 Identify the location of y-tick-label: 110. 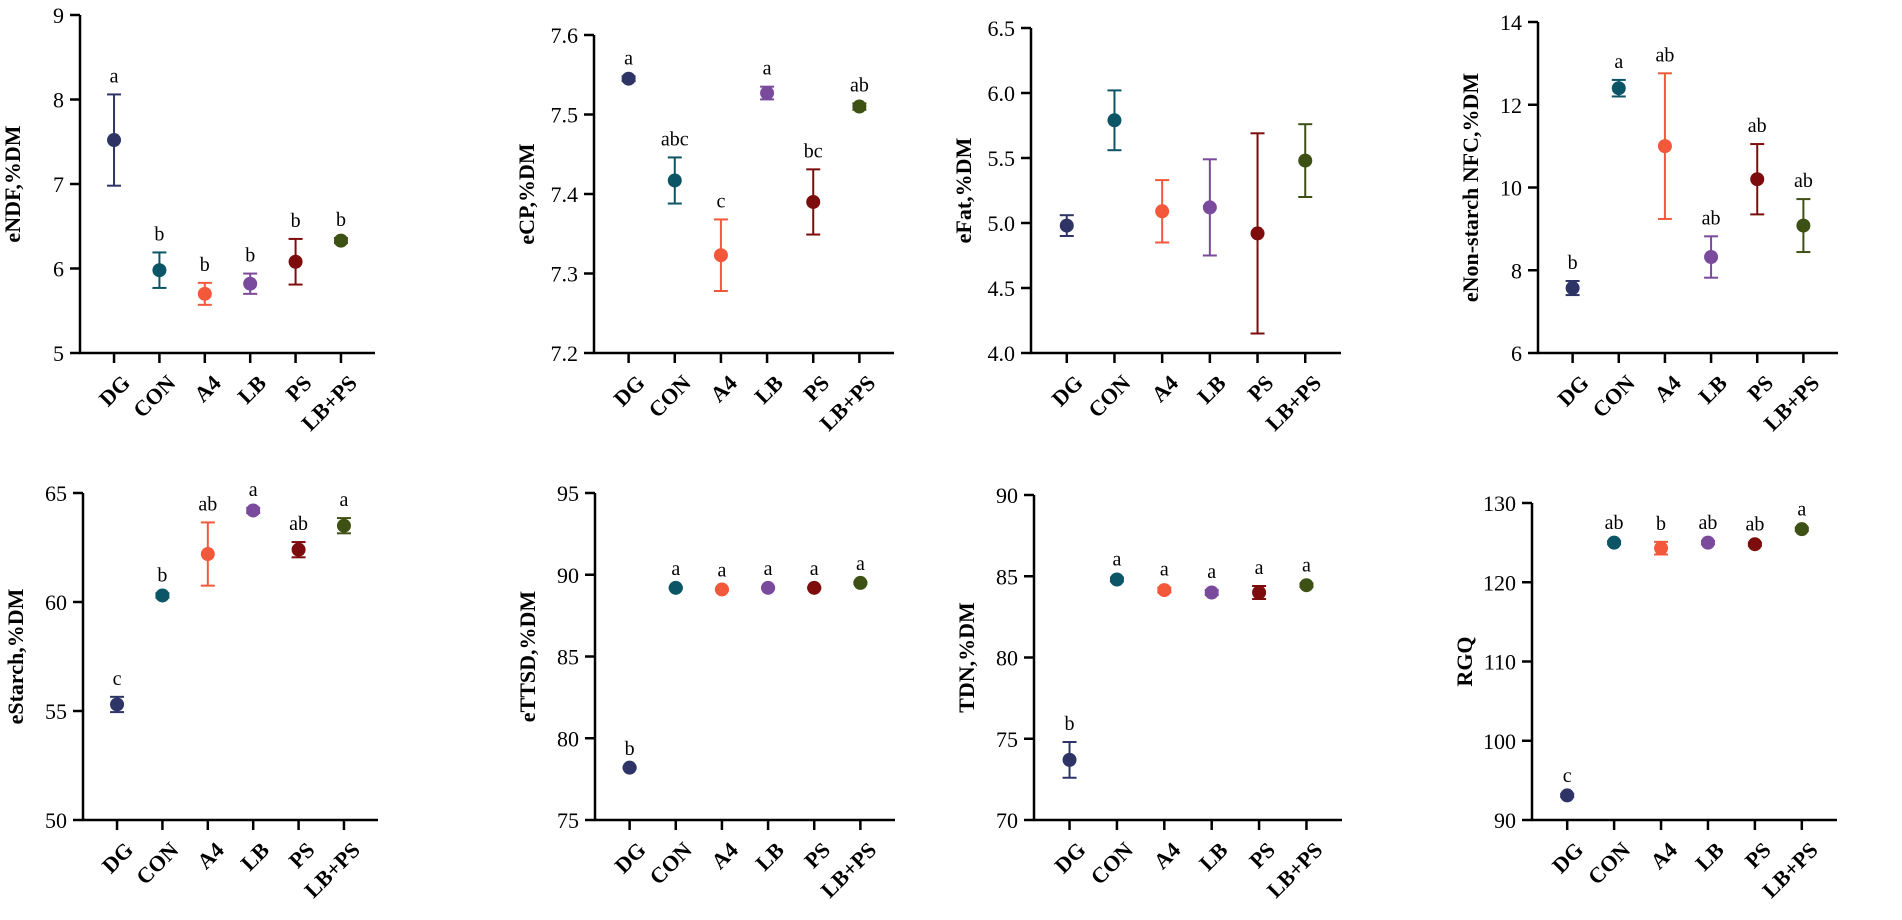
(1500, 662).